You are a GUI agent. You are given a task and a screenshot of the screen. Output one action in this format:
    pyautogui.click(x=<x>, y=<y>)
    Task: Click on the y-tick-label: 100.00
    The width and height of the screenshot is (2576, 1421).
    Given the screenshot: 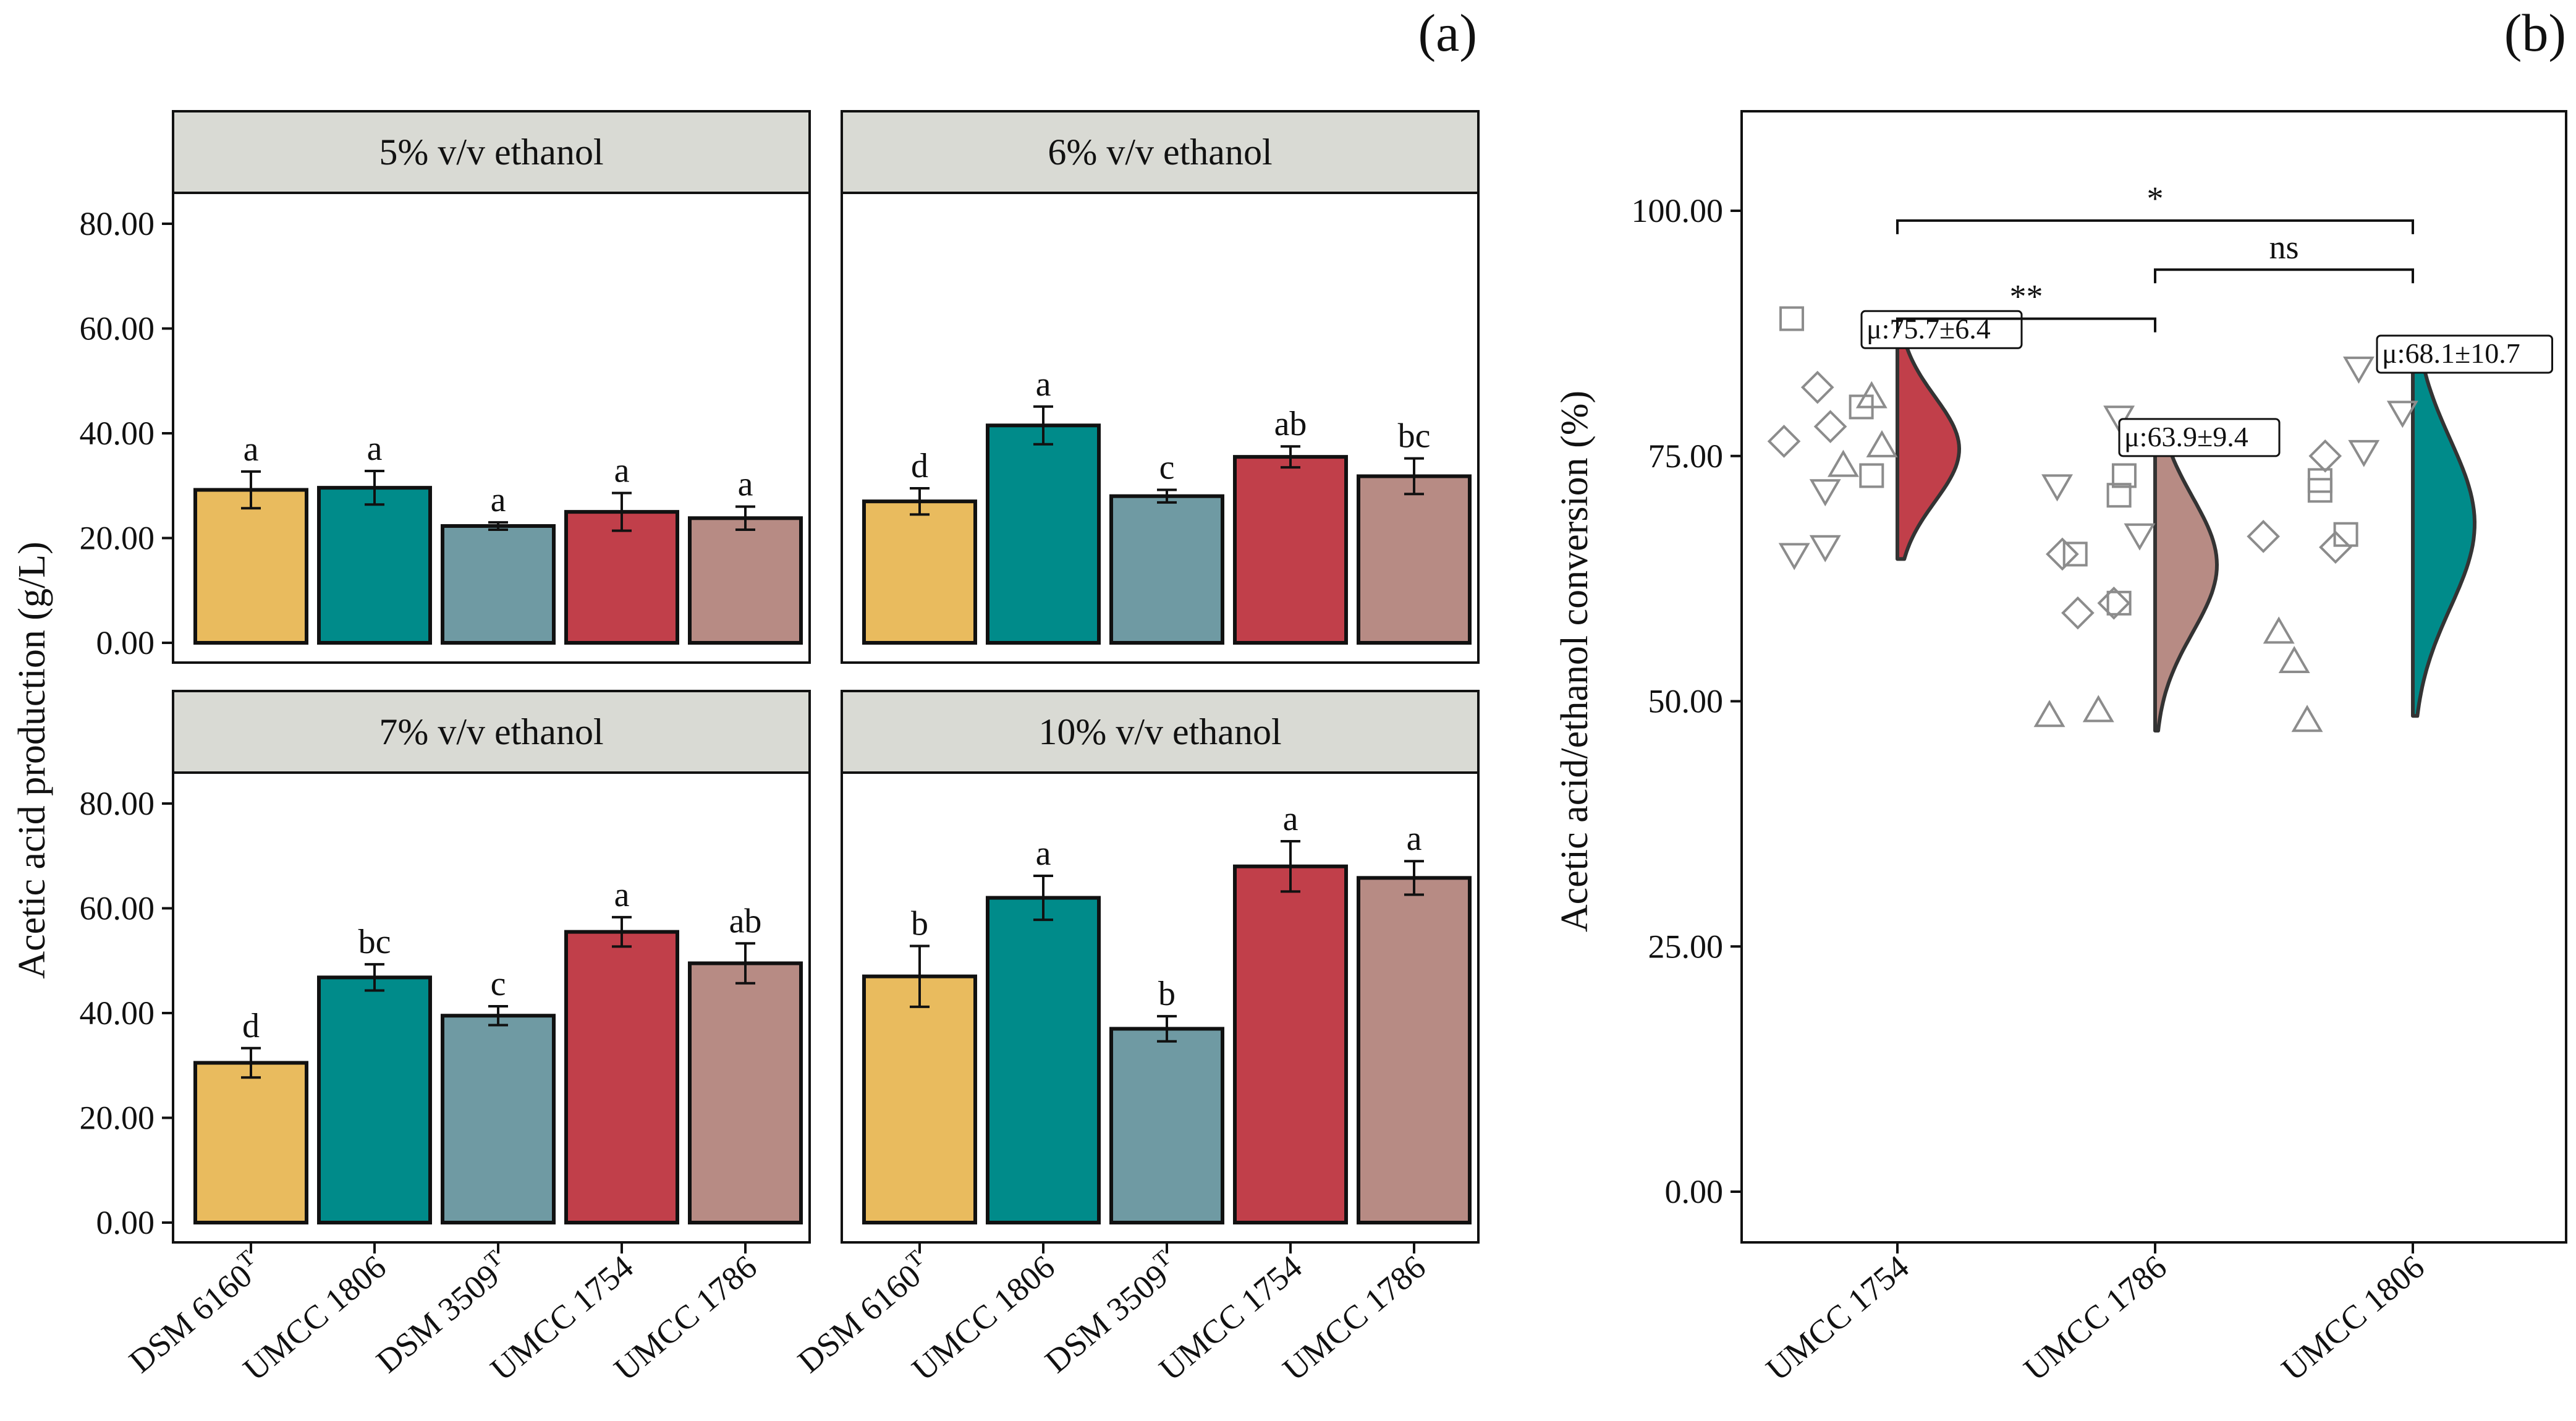 What is the action you would take?
    pyautogui.click(x=1678, y=210)
    